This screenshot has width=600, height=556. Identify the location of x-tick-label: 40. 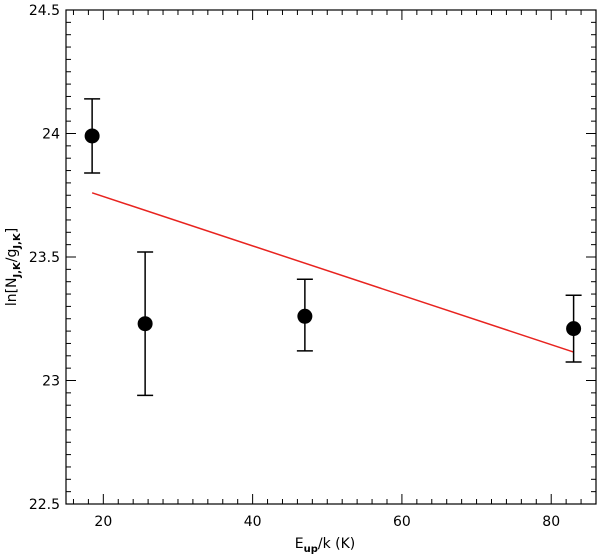
(253, 522).